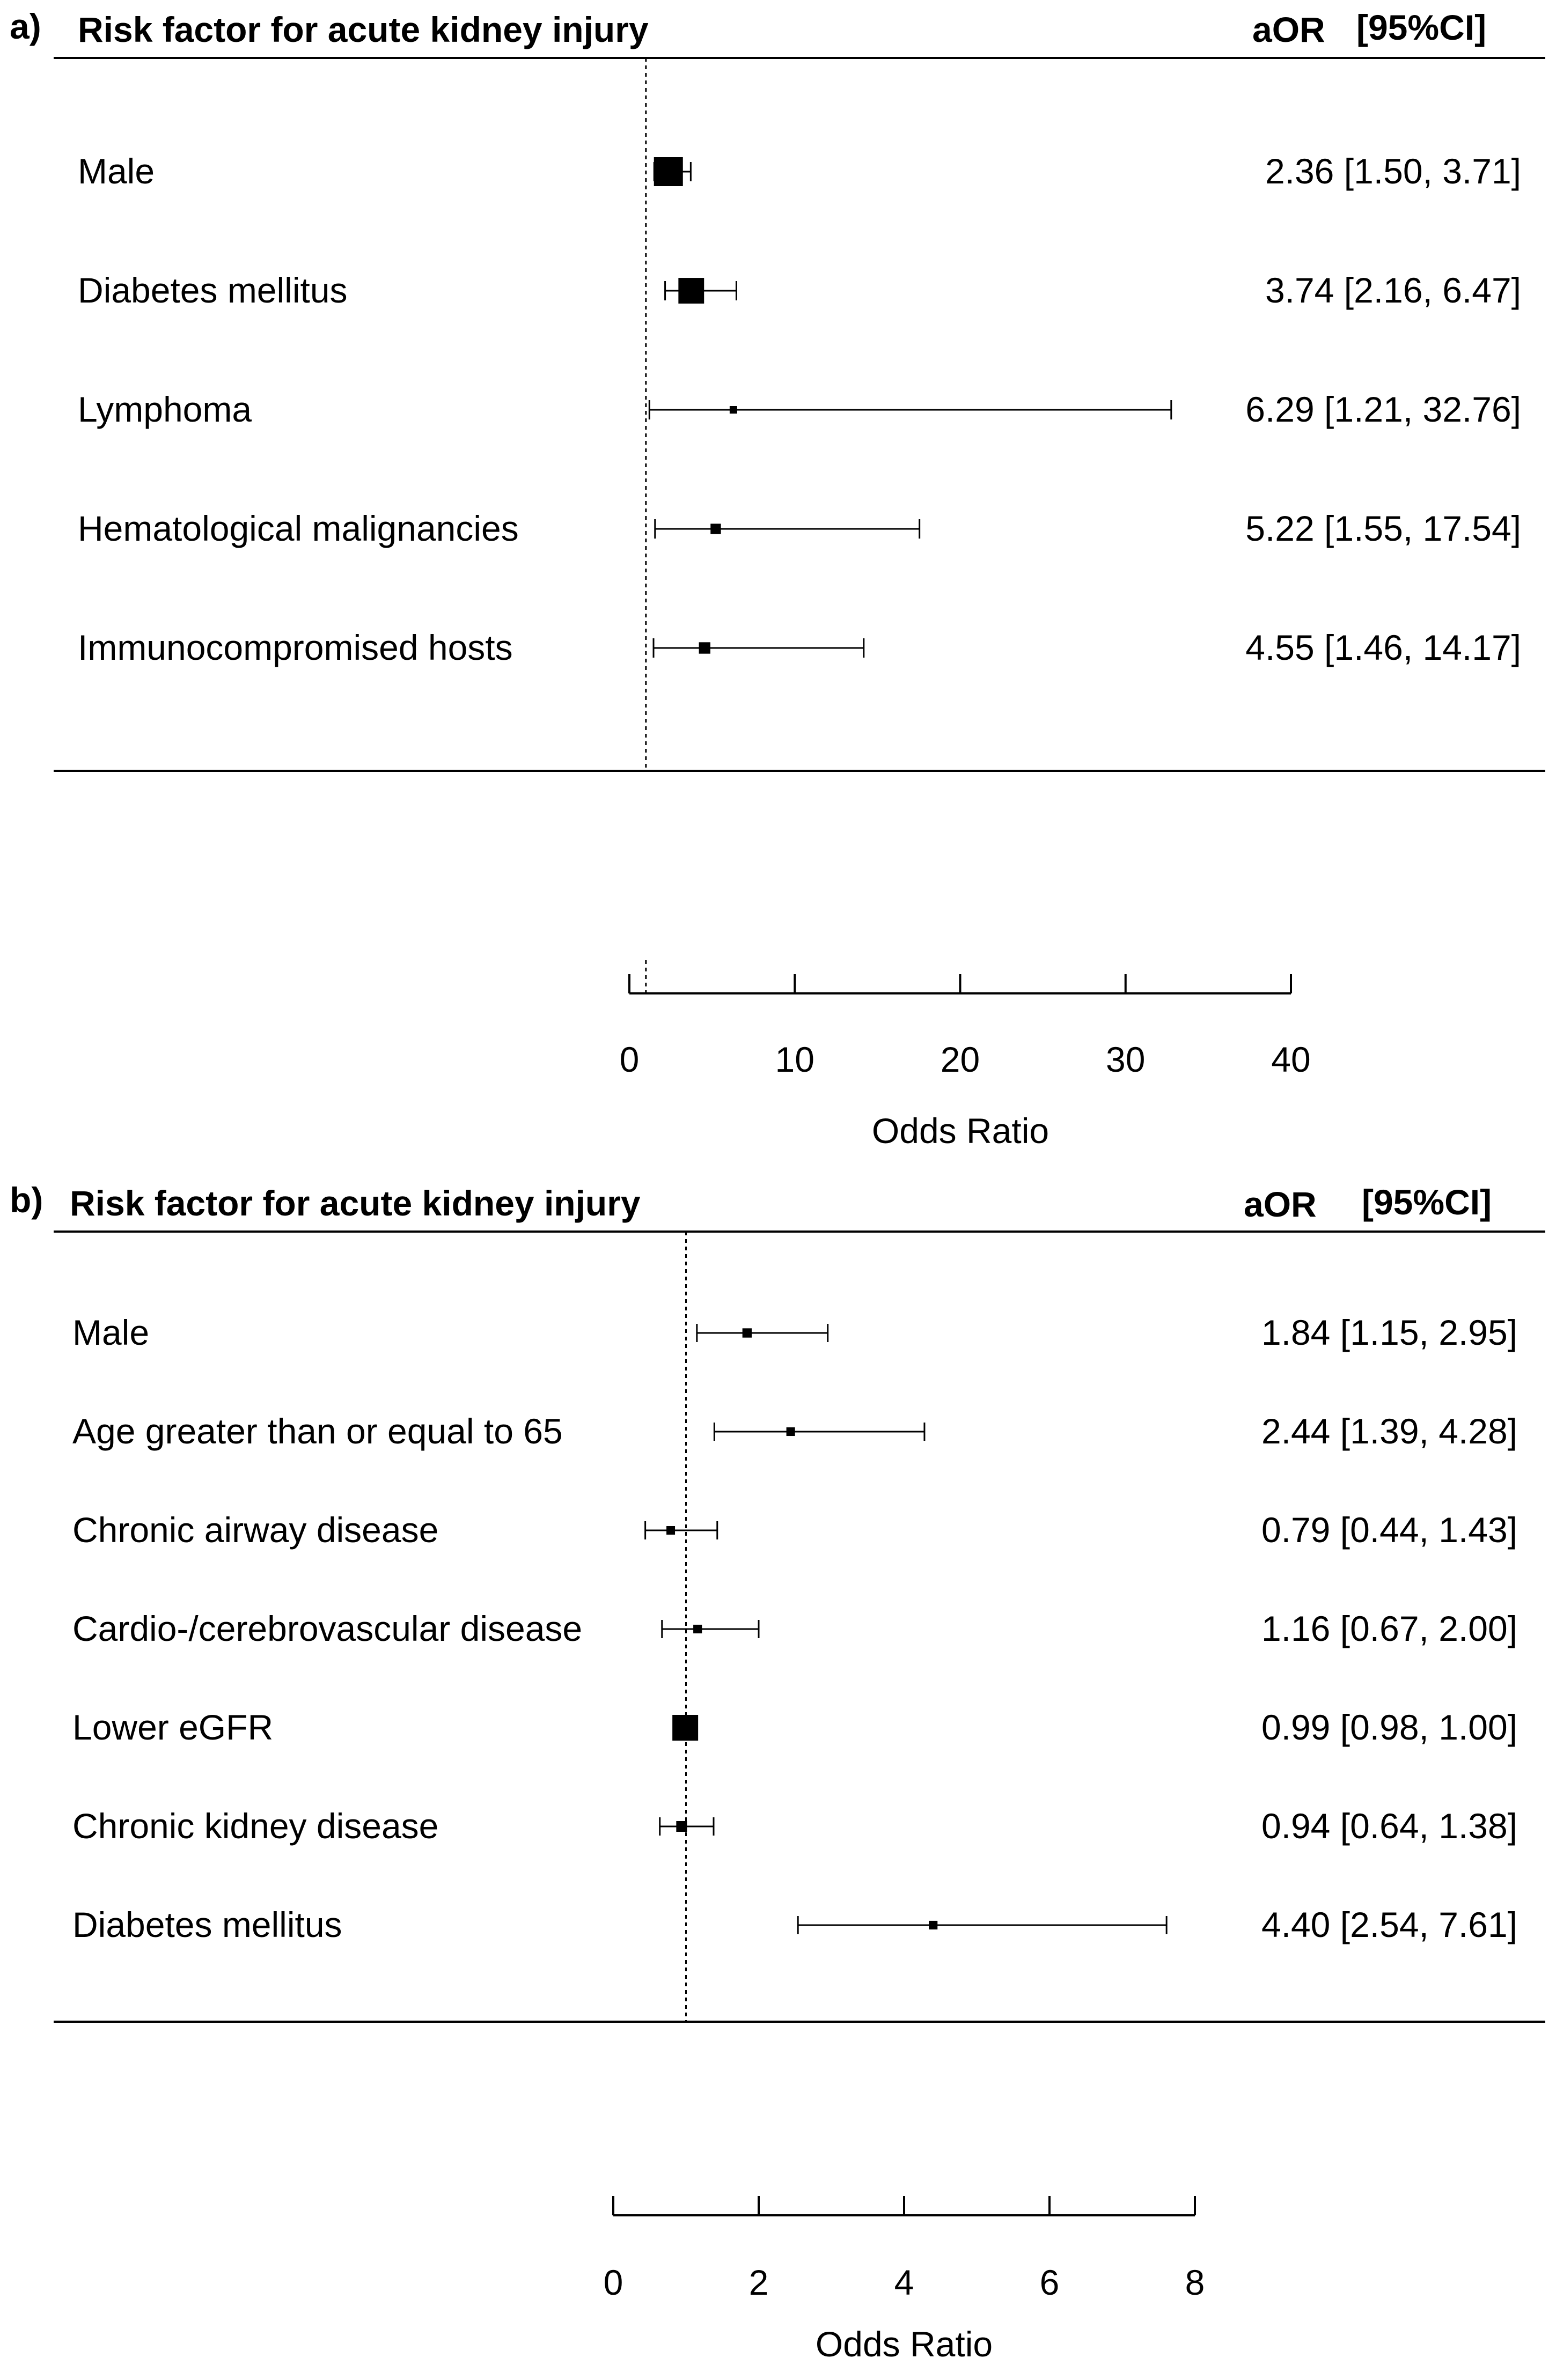  Describe the element at coordinates (1389, 1628) in the screenshot. I see `row-estimate-text: 1.16 [0.67, 2.00]` at that location.